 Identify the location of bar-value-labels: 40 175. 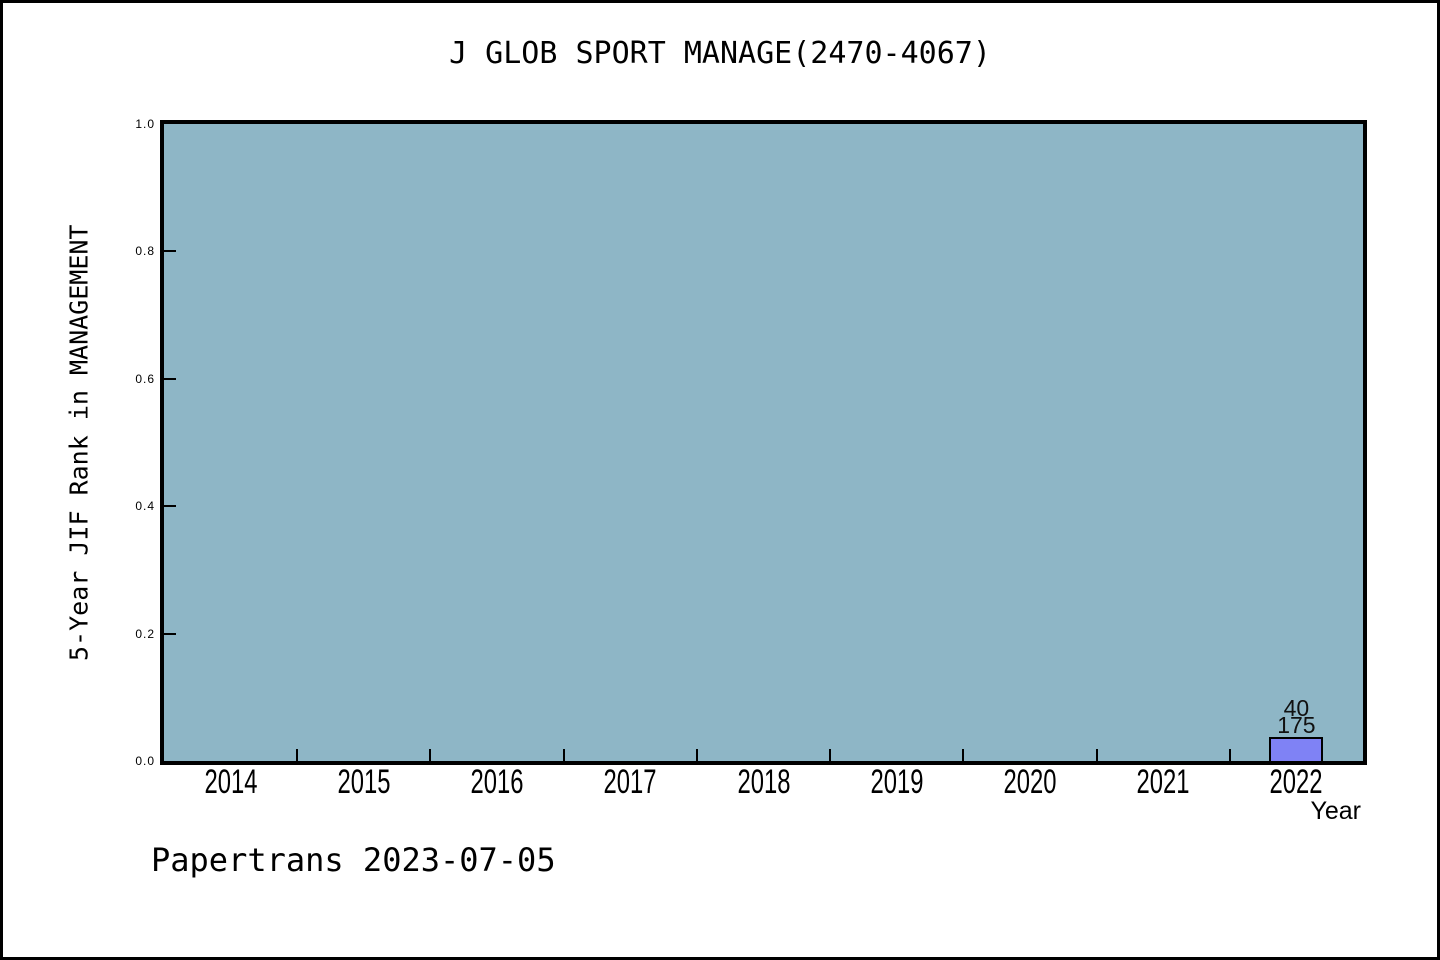
(1296, 716).